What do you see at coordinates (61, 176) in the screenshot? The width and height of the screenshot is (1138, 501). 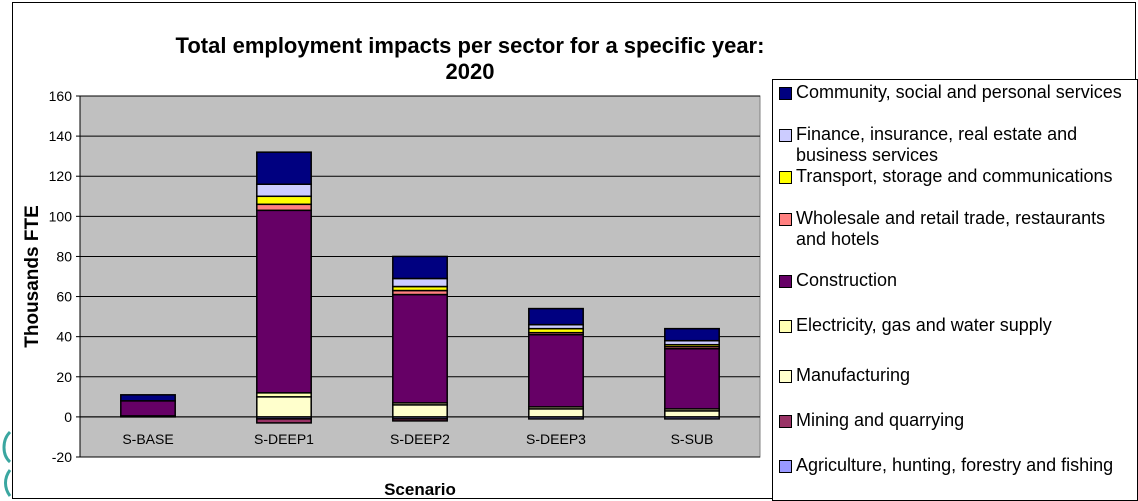 I see `y-tick-label: 120` at bounding box center [61, 176].